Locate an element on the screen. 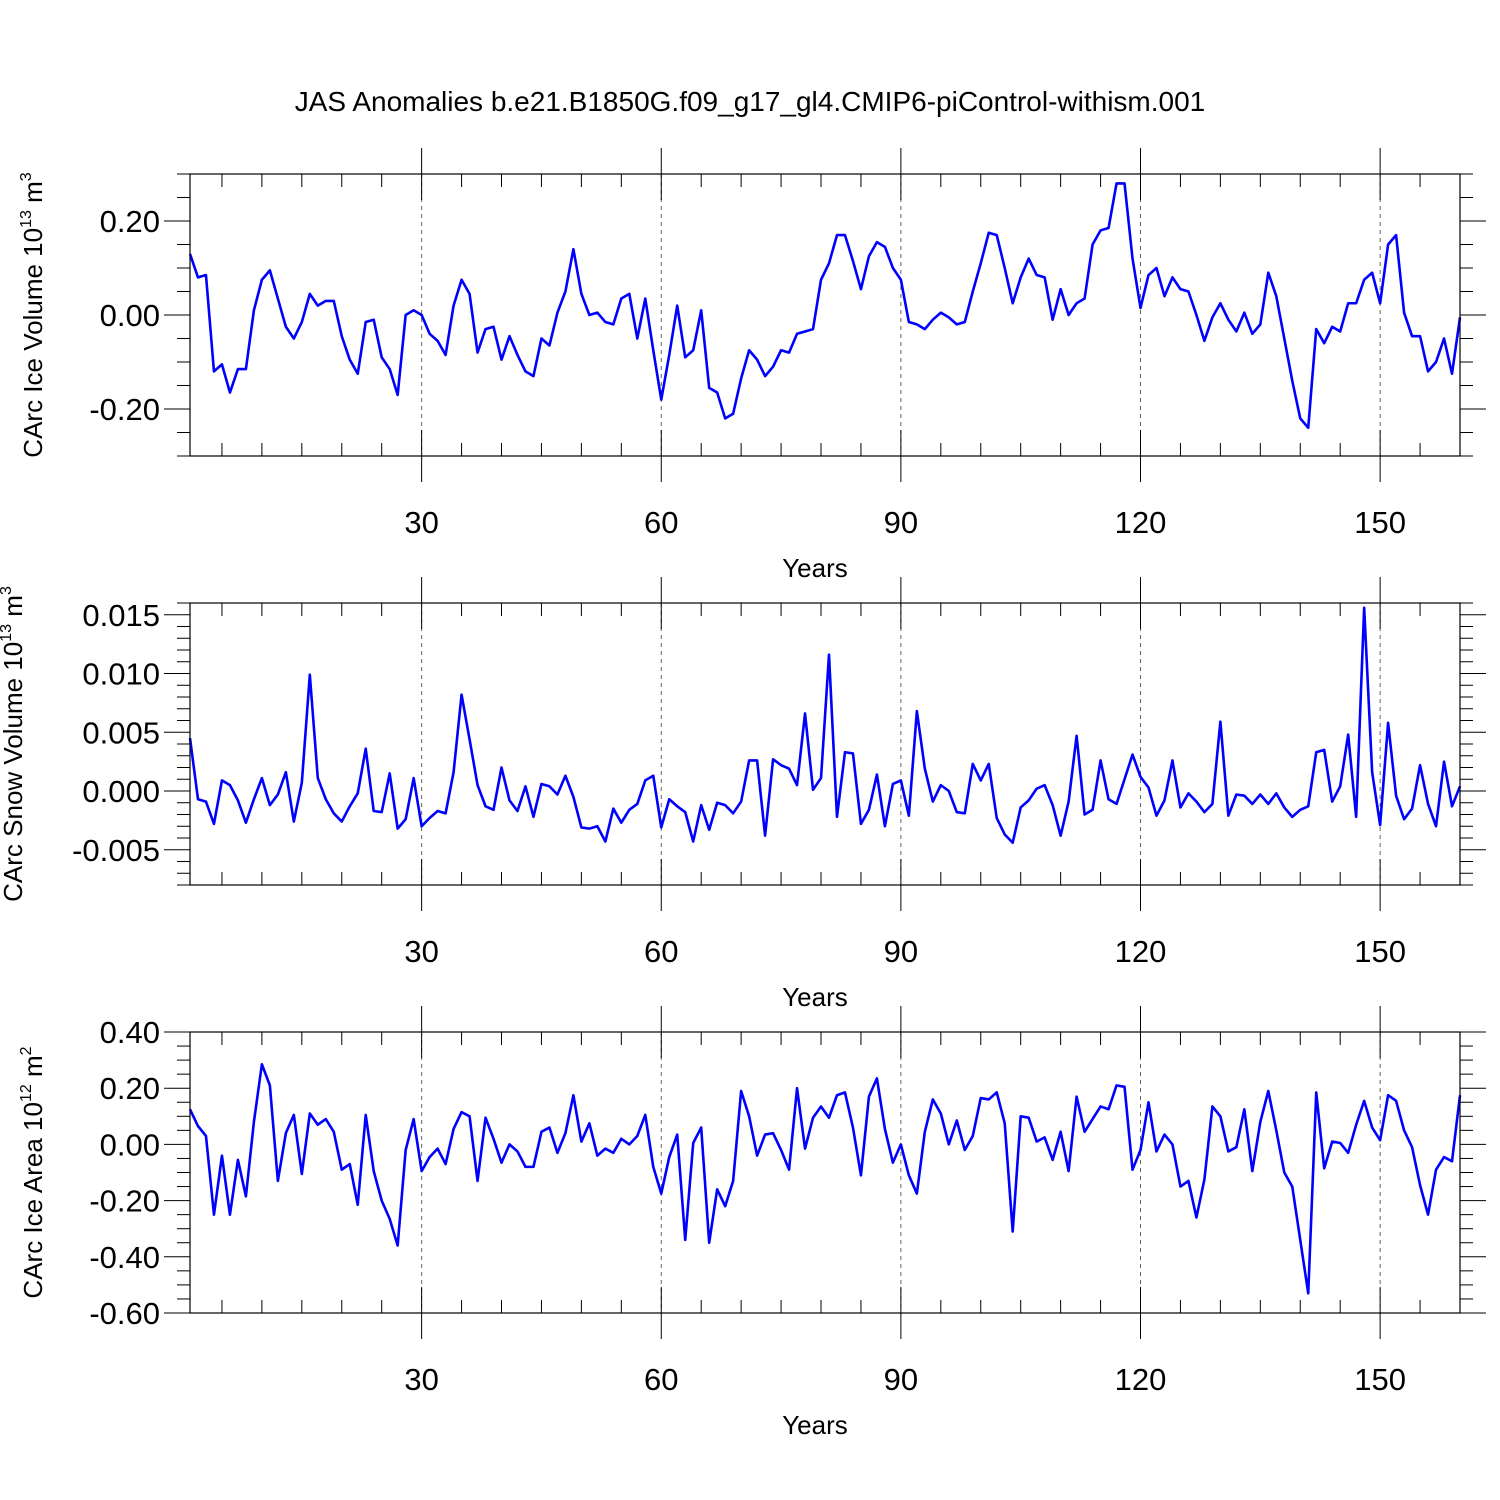 The width and height of the screenshot is (1500, 1500). y-tick-label: -0.60 is located at coordinates (124, 1313).